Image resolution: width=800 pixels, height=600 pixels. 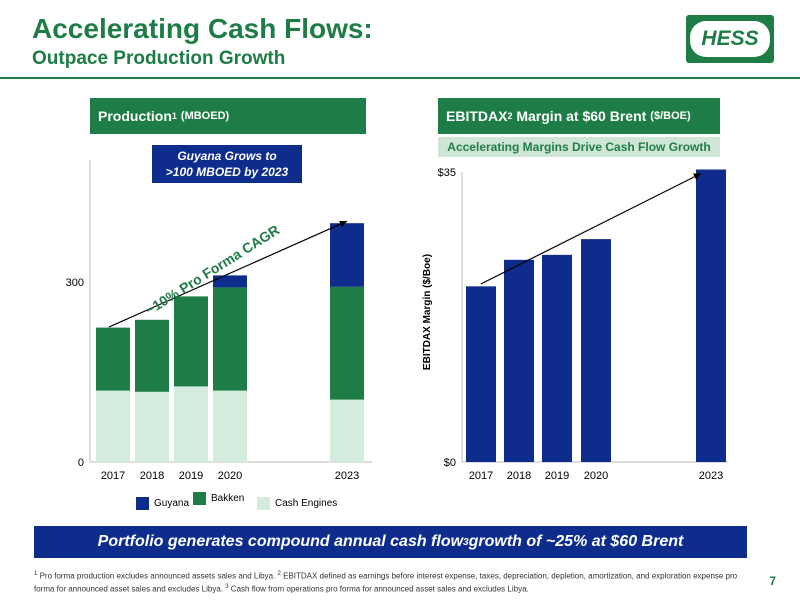 I want to click on page-subtitle: Outpace Production Growth, so click(x=159, y=58).